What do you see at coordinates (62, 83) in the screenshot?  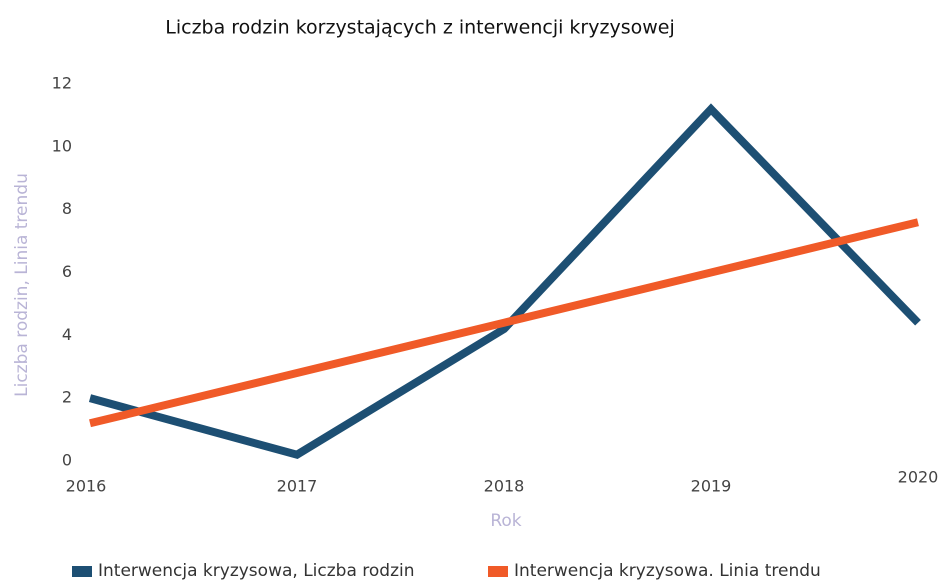 I see `y-tick-label: 12` at bounding box center [62, 83].